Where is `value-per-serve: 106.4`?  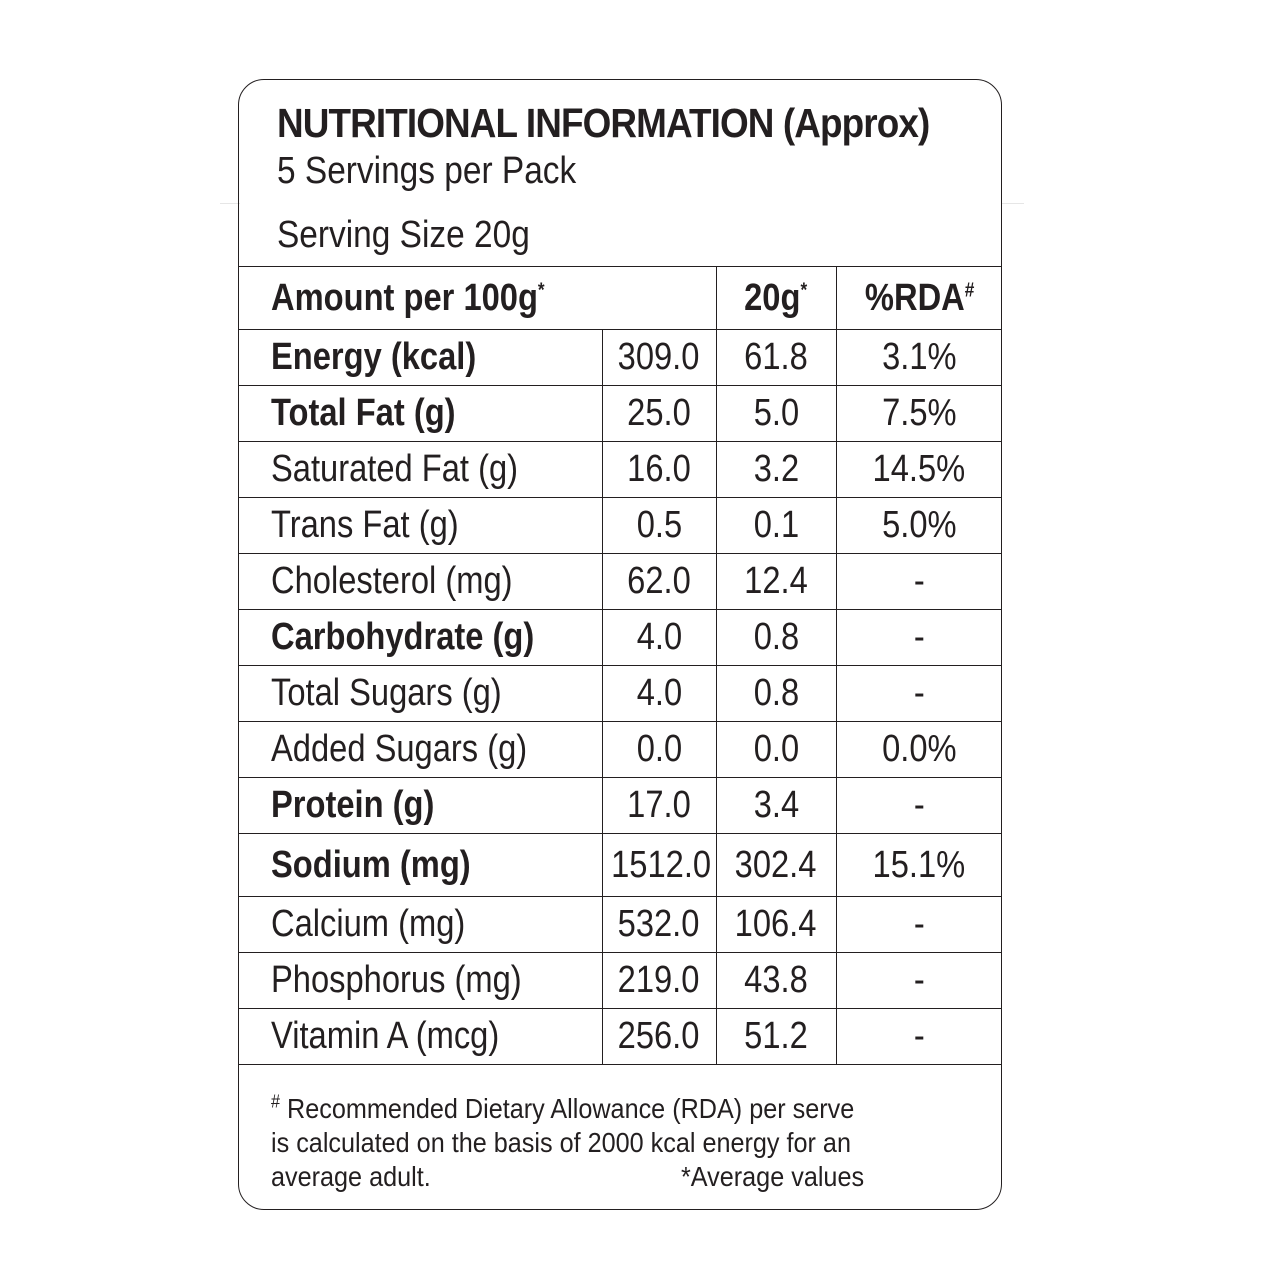
value-per-serve: 106.4 is located at coordinates (776, 924).